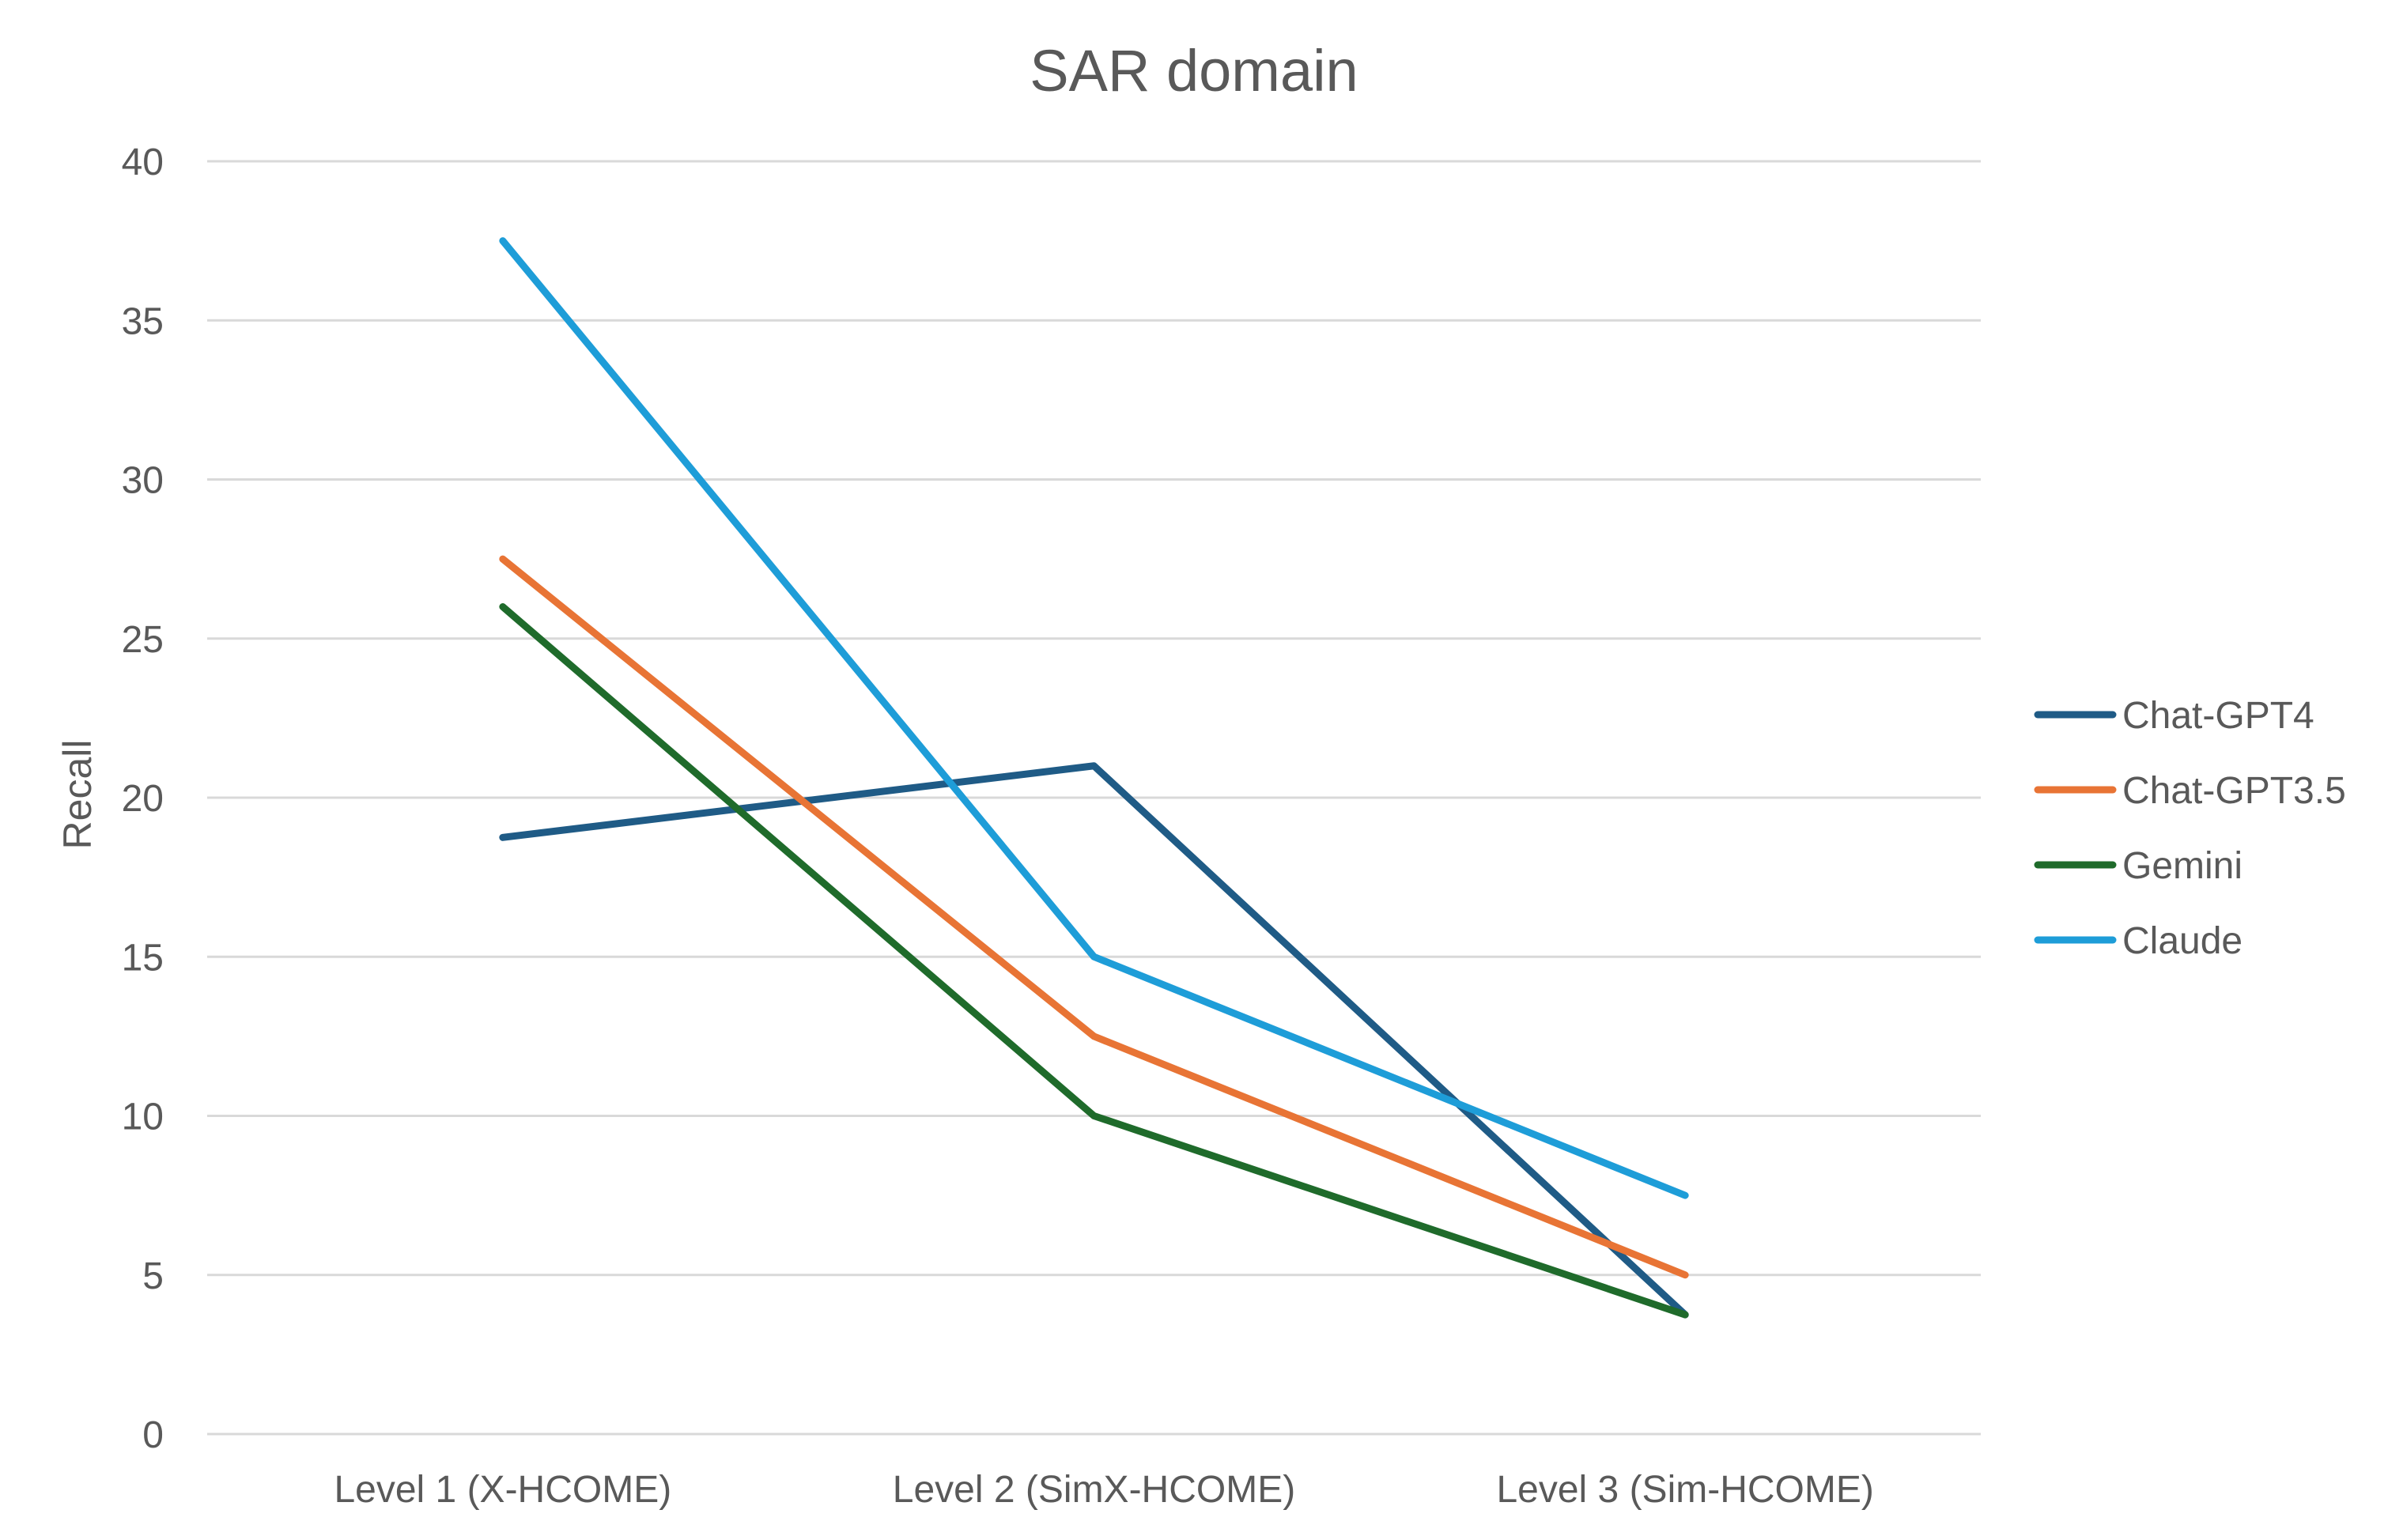  I want to click on y-tick-label: 5, so click(153, 1276).